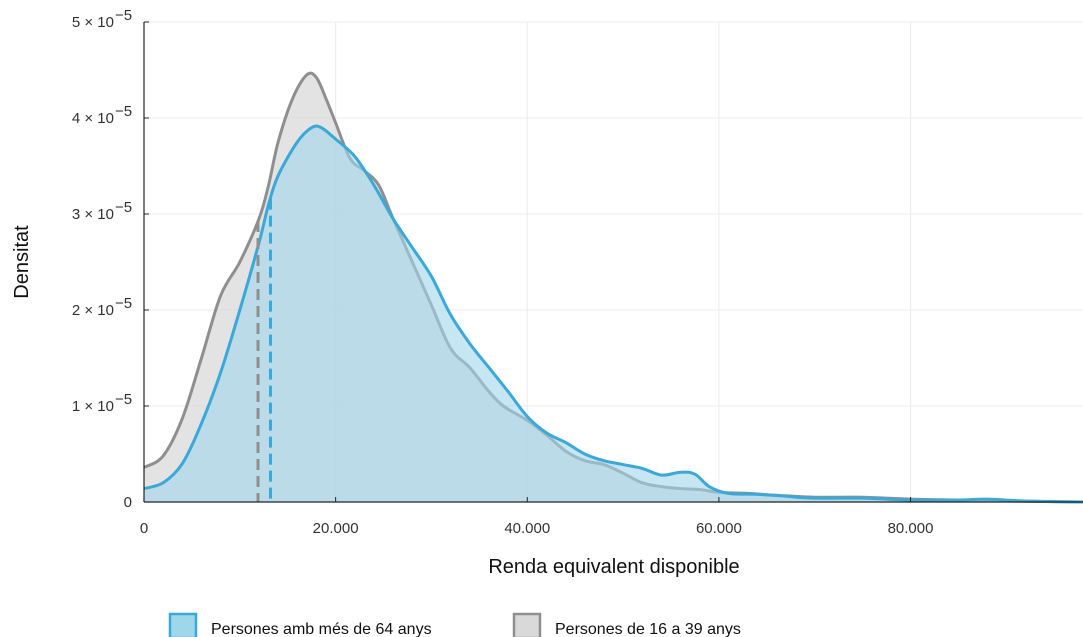  Describe the element at coordinates (144, 528) in the screenshot. I see `x-tick-label: 0` at that location.